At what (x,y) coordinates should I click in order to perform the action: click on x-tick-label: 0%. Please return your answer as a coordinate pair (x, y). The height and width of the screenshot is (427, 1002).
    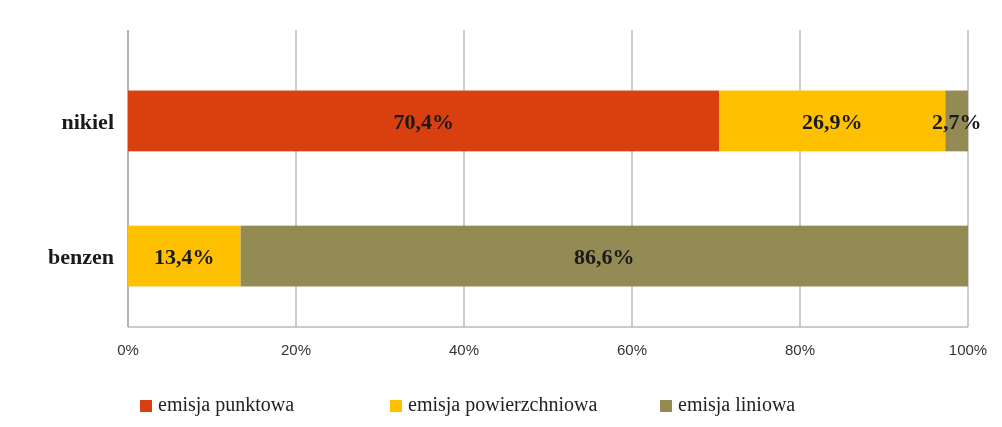
    Looking at the image, I should click on (128, 349).